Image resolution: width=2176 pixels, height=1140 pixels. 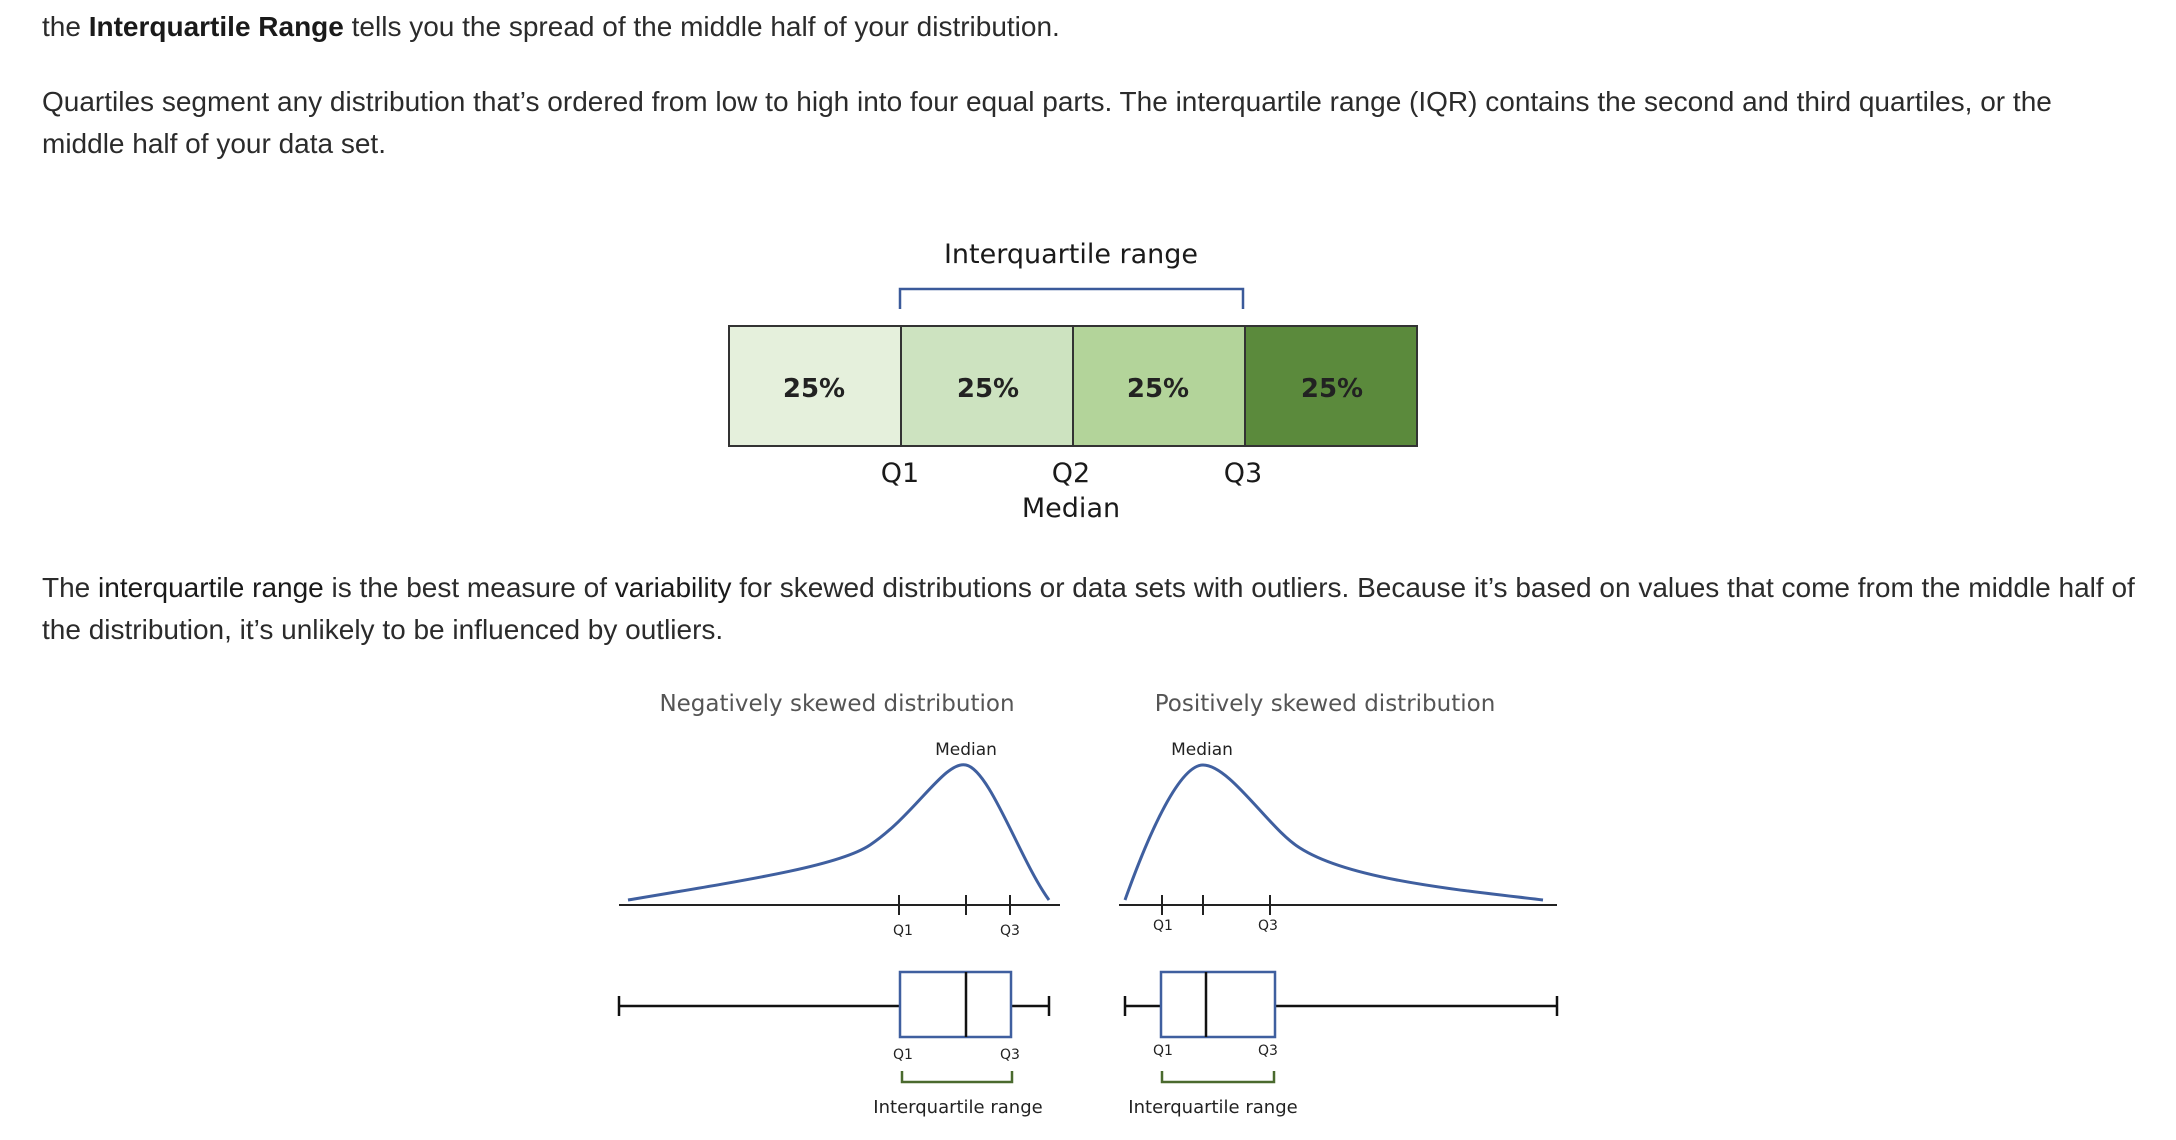 I want to click on variability-link: variability, so click(x=673, y=587).